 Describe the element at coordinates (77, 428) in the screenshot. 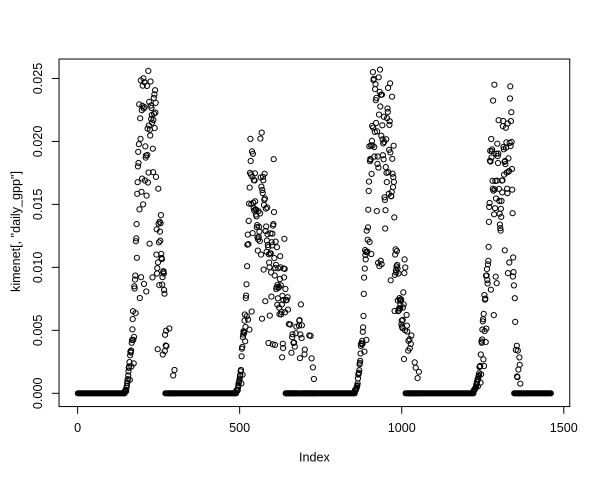

I see `svg-text: 0` at that location.